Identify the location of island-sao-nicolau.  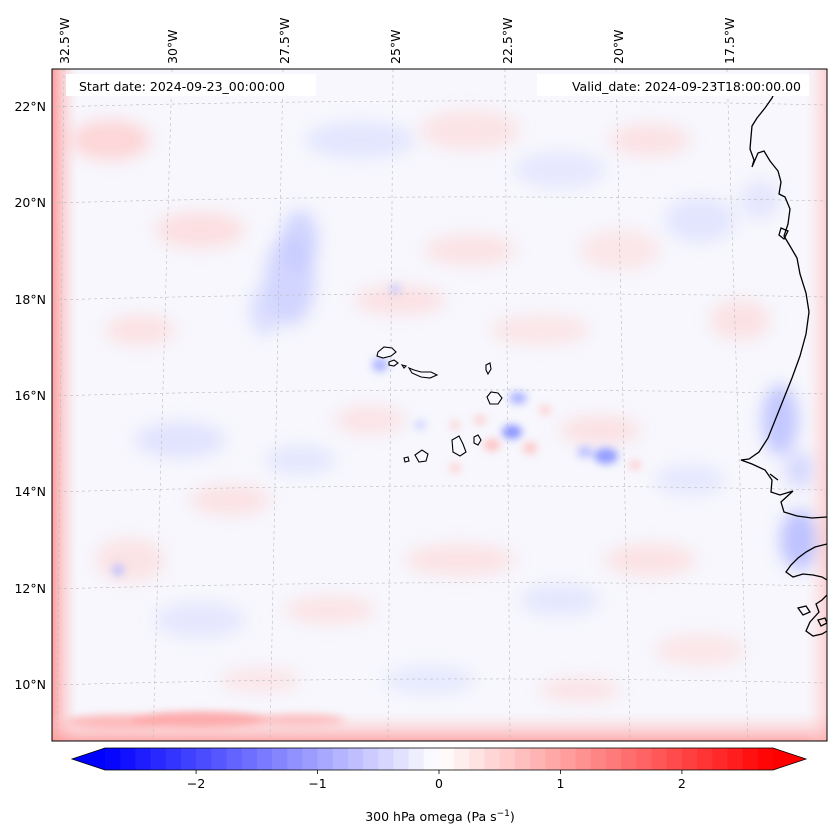
(423, 372).